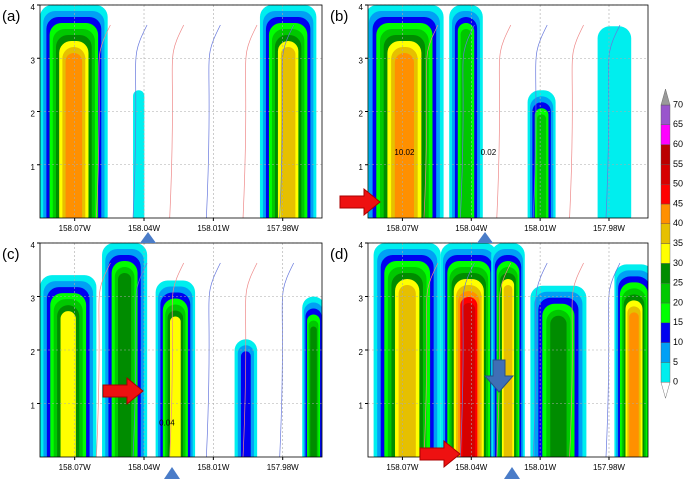  I want to click on panel-label: (d), so click(339, 254).